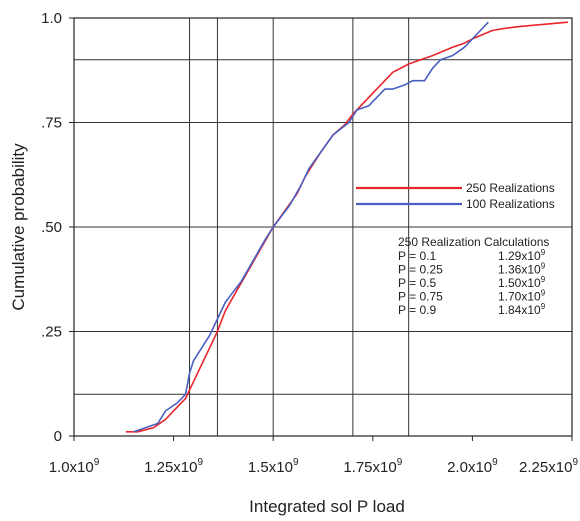 Image resolution: width=580 pixels, height=521 pixels. I want to click on legend-entry: 250 Realizations, so click(510, 188).